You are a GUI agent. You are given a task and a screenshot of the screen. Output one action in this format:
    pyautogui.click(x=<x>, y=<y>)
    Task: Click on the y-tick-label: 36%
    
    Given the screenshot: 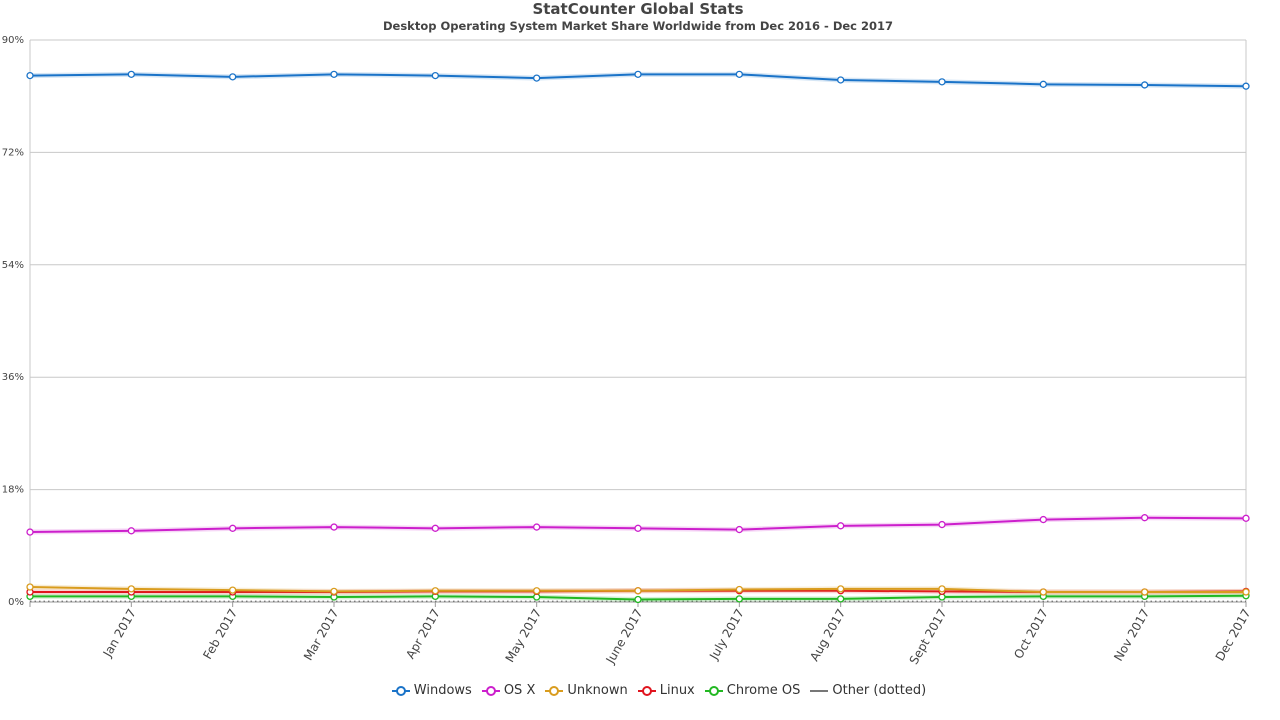 What is the action you would take?
    pyautogui.click(x=13, y=377)
    